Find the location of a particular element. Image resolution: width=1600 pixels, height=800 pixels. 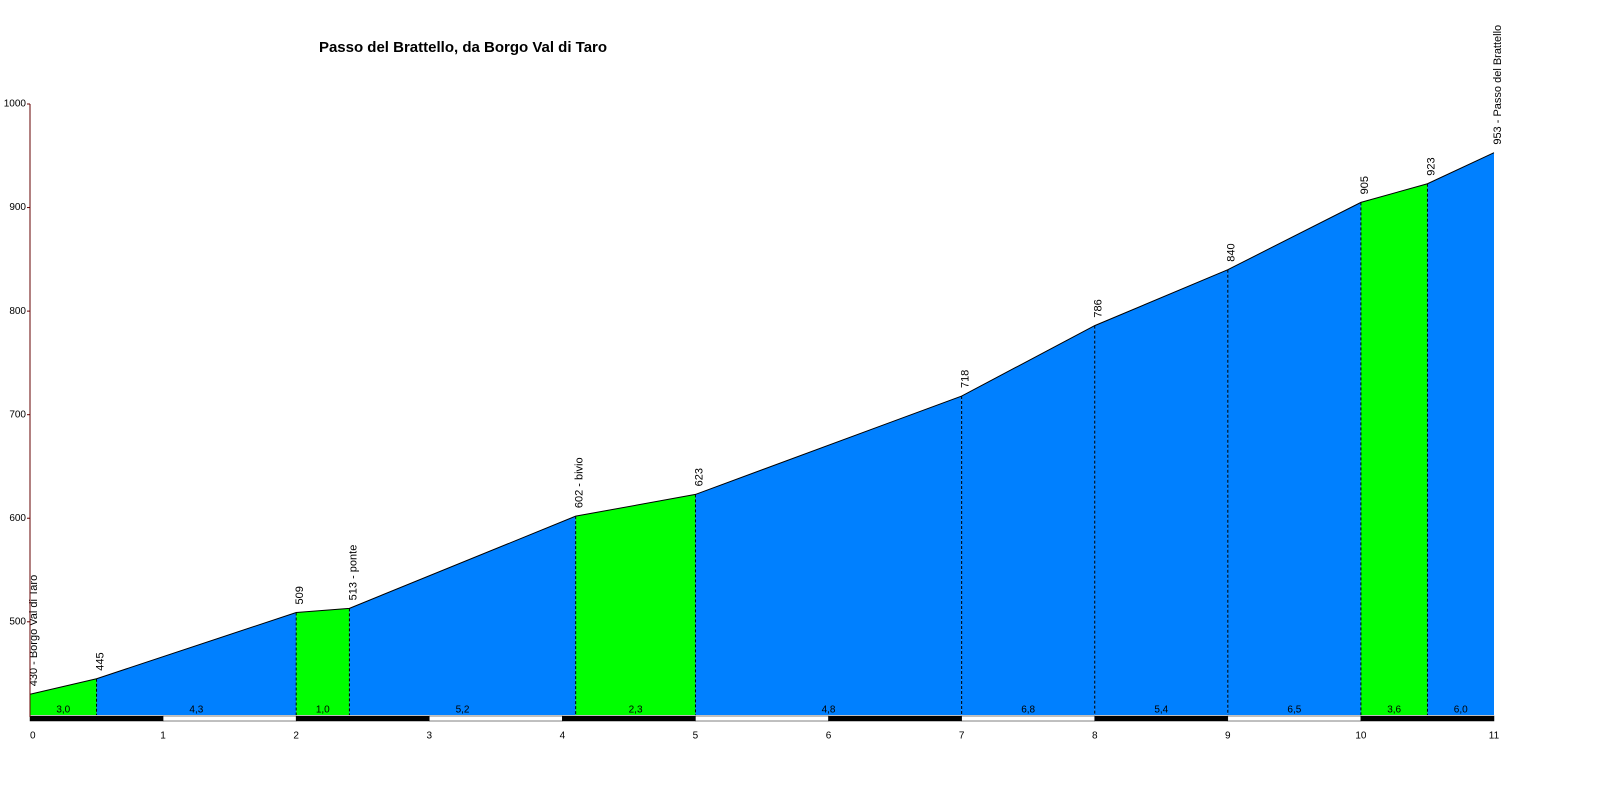

point-label: 513 - ponte is located at coordinates (353, 573).